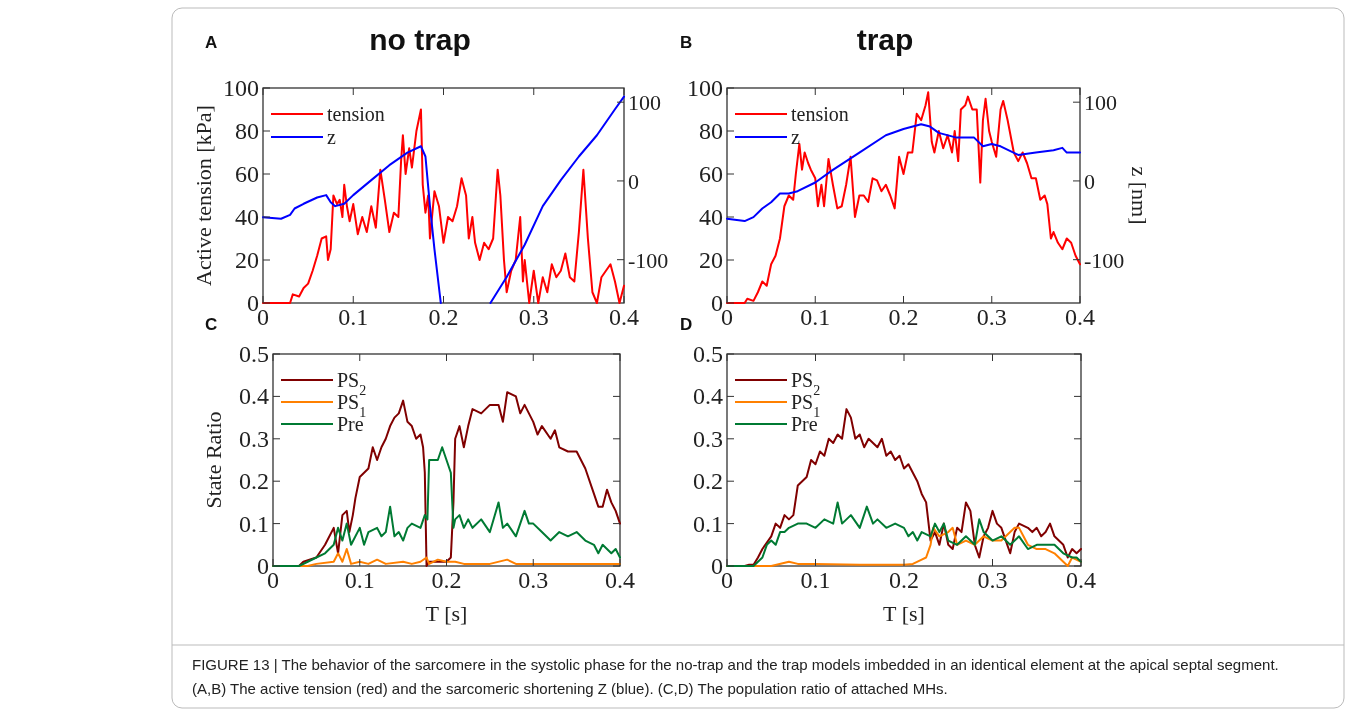 The width and height of the screenshot is (1357, 718). Describe the element at coordinates (420, 39) in the screenshot. I see `chart-title: no trap` at that location.